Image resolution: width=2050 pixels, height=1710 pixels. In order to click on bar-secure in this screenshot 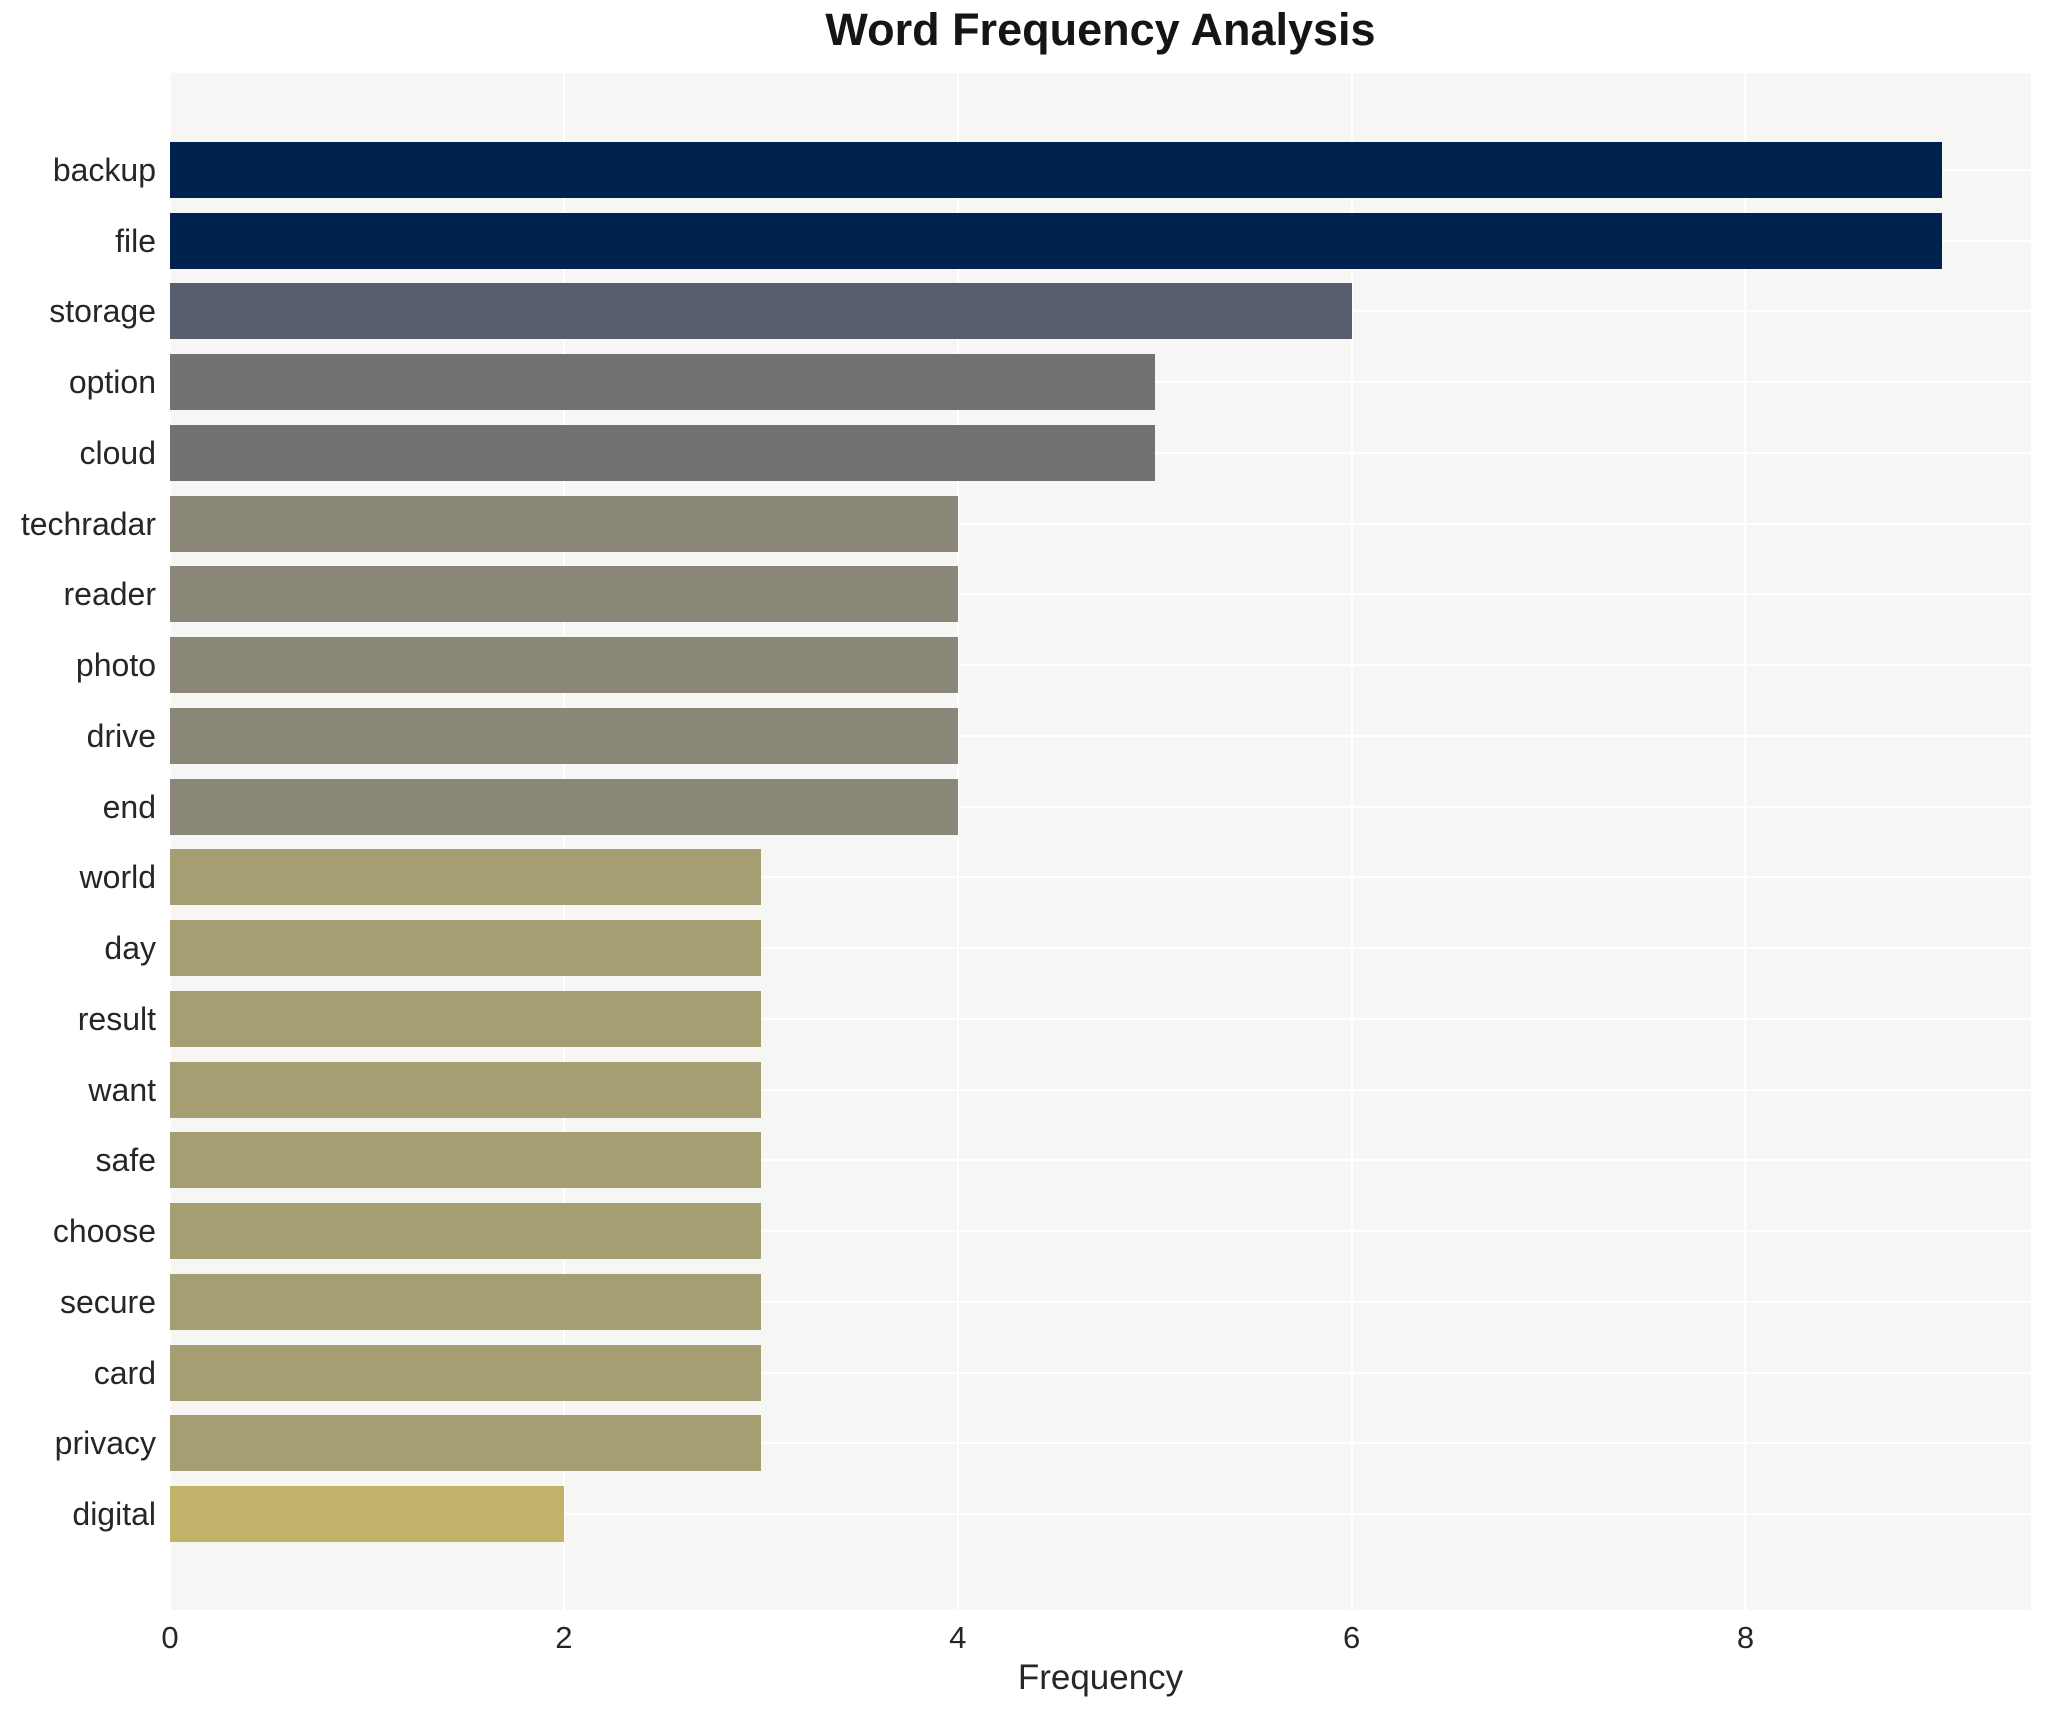, I will do `click(465, 1301)`.